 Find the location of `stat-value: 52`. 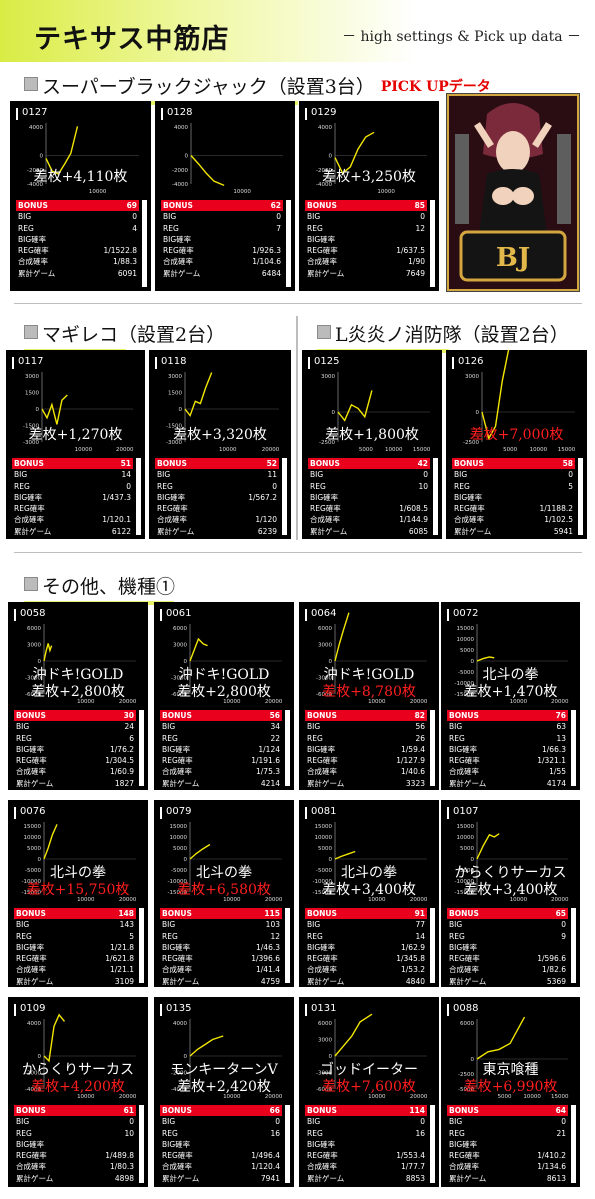

stat-value: 52 is located at coordinates (271, 463).